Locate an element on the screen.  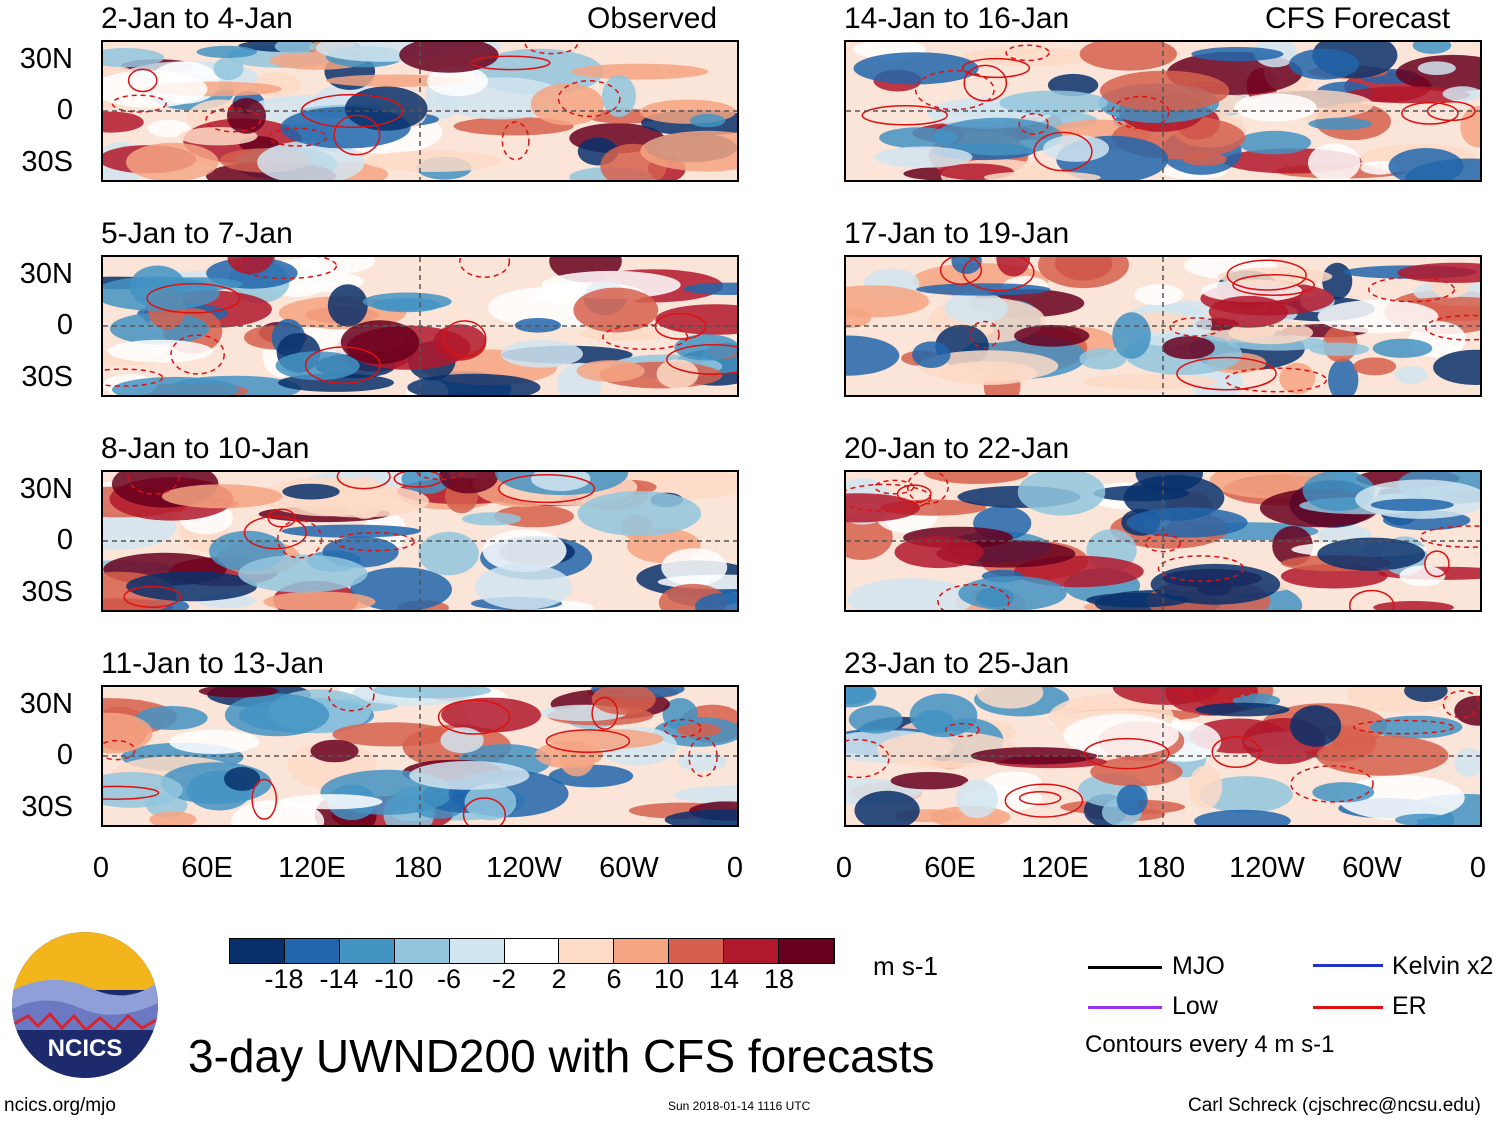
legend-label-kelvin: Kelvin x2 is located at coordinates (1443, 966).